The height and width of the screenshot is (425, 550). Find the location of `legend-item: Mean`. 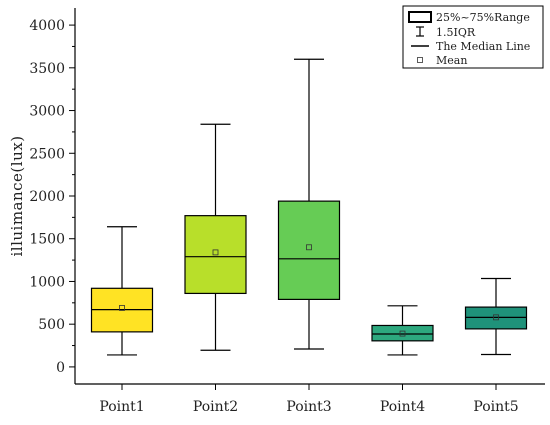

legend-item: Mean is located at coordinates (442, 60).